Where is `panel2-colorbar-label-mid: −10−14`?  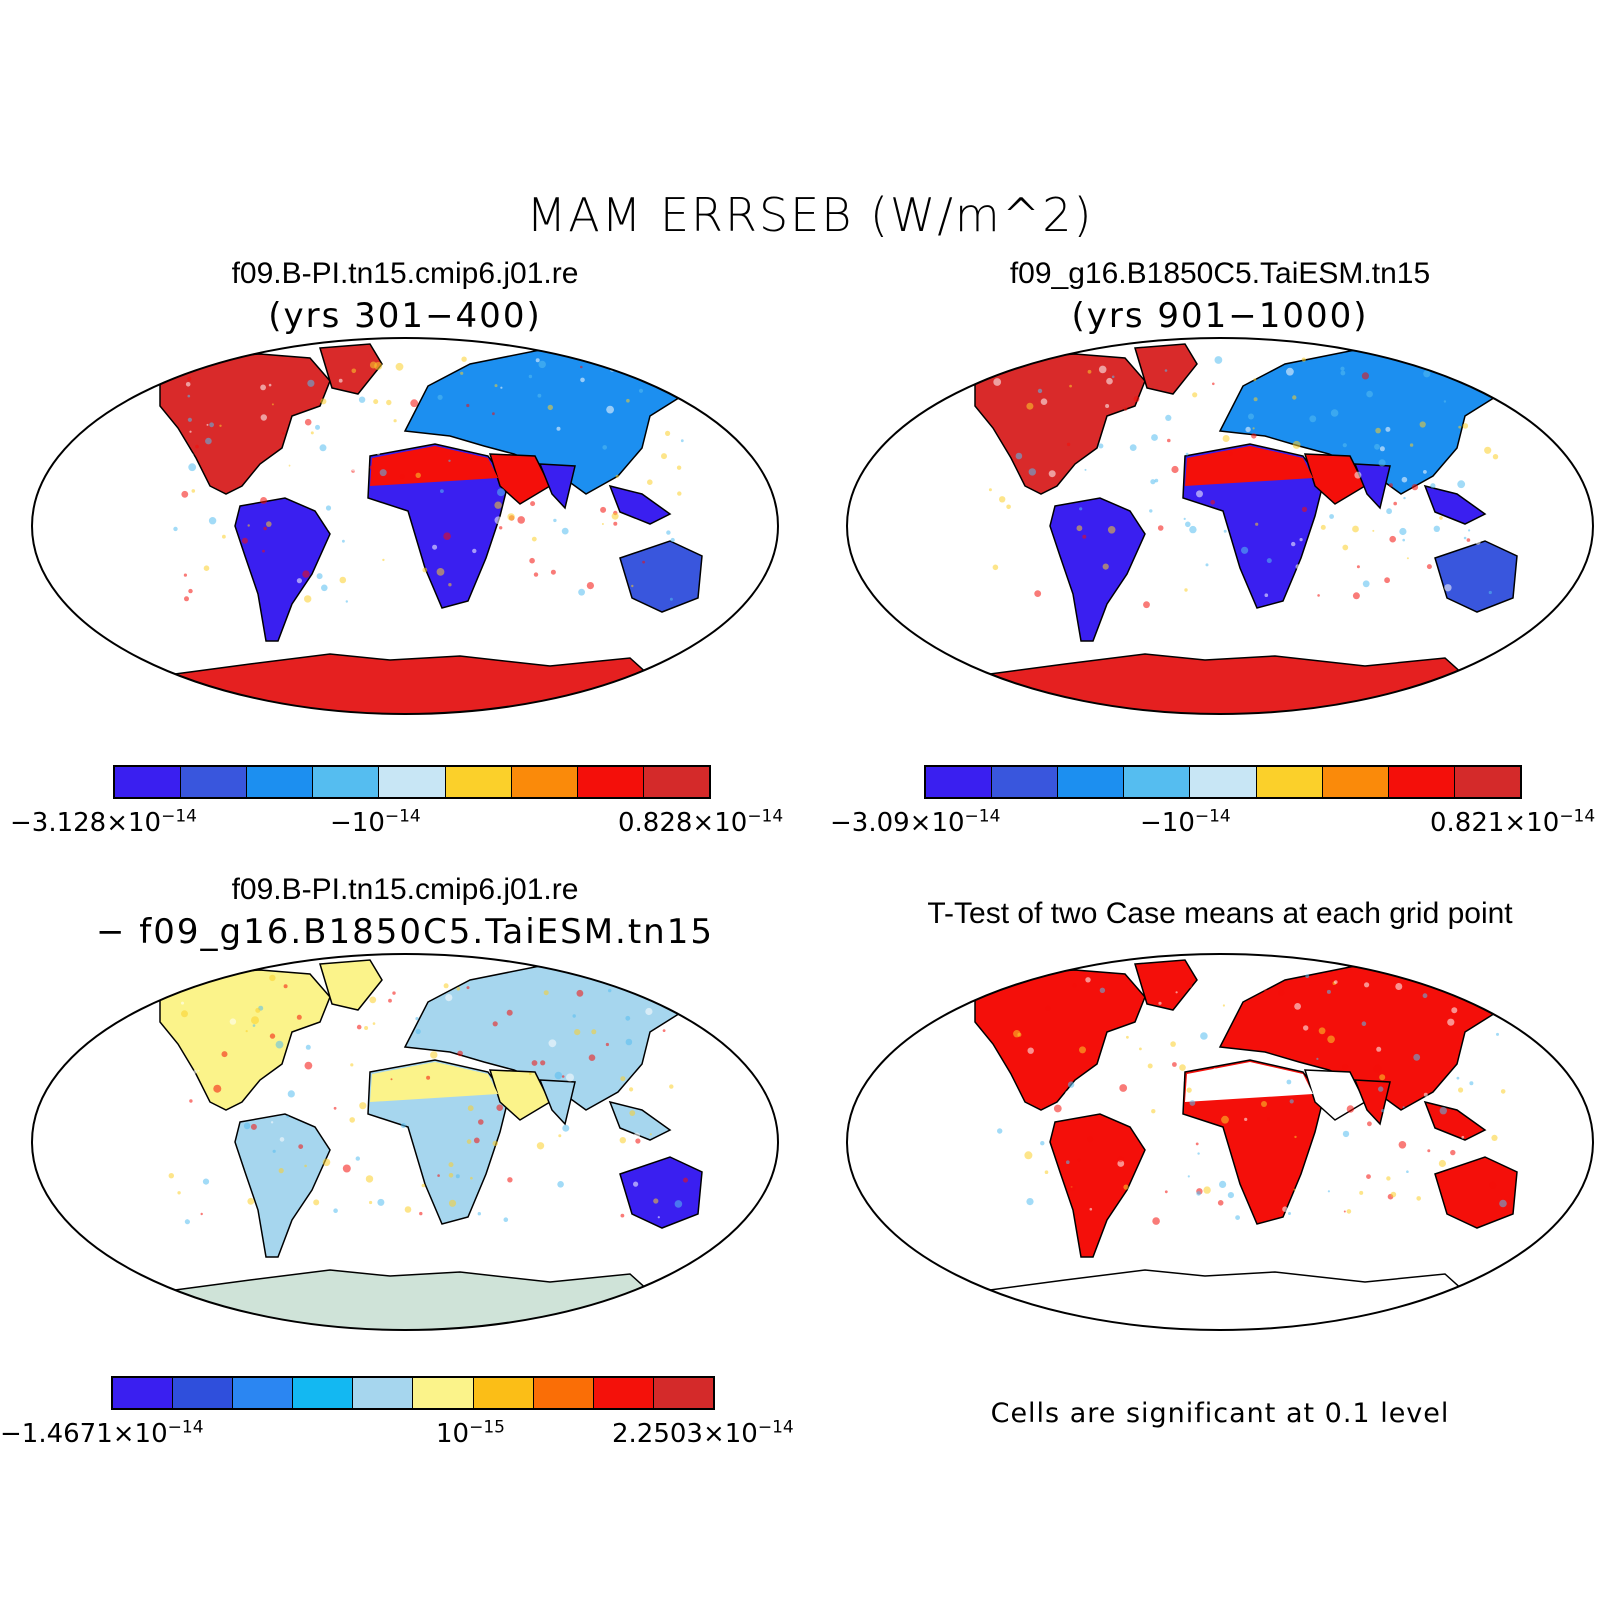
panel2-colorbar-label-mid: −10−14 is located at coordinates (1185, 822).